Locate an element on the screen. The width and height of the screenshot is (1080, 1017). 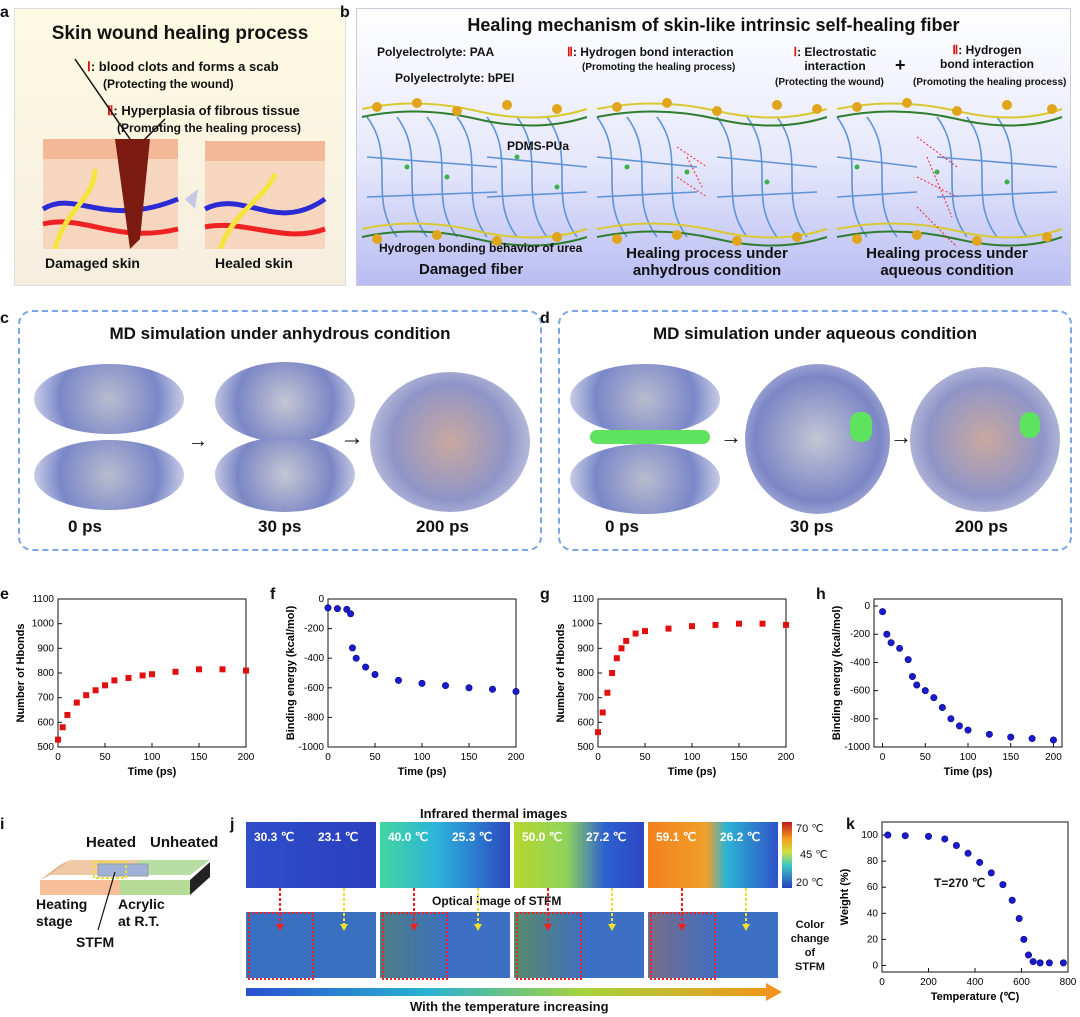
gradient-arrowhead is located at coordinates (774, 992).